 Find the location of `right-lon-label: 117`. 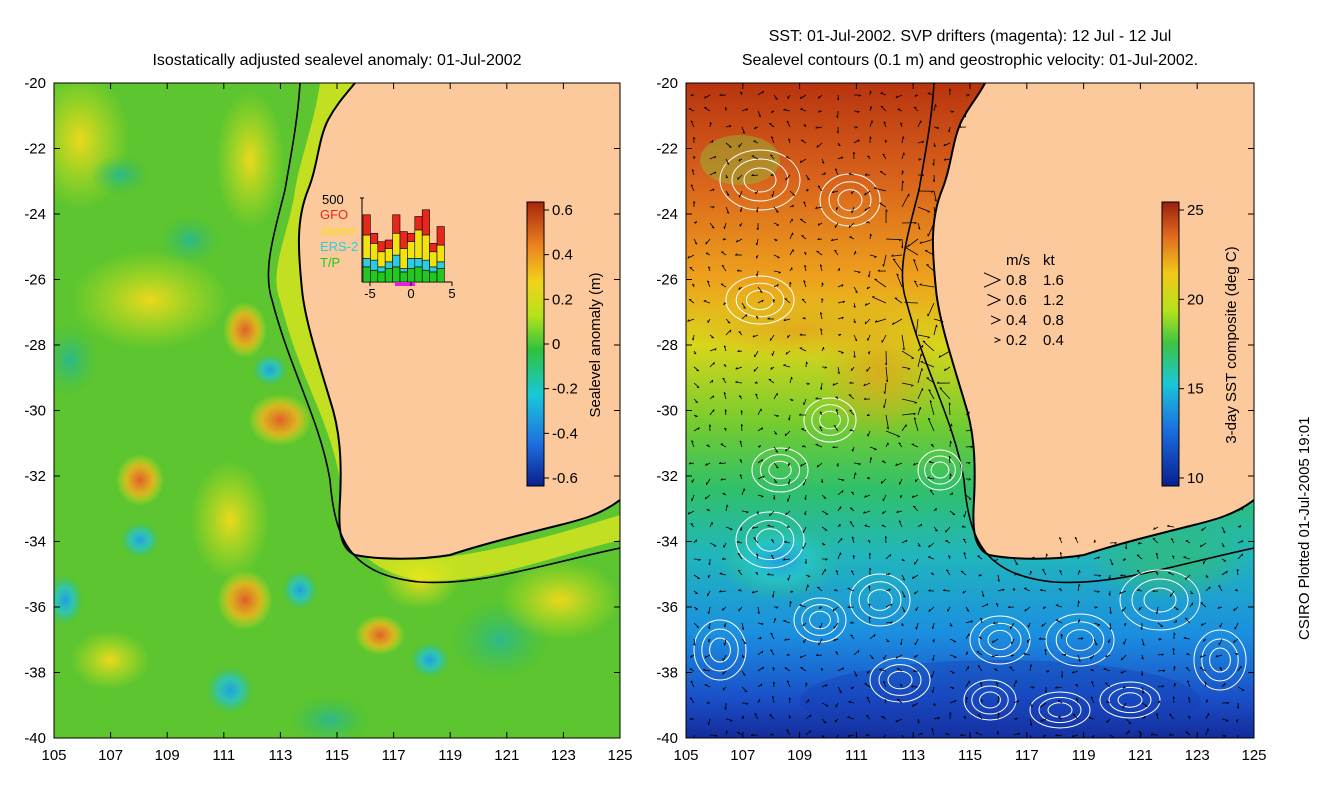

right-lon-label: 117 is located at coordinates (1027, 755).